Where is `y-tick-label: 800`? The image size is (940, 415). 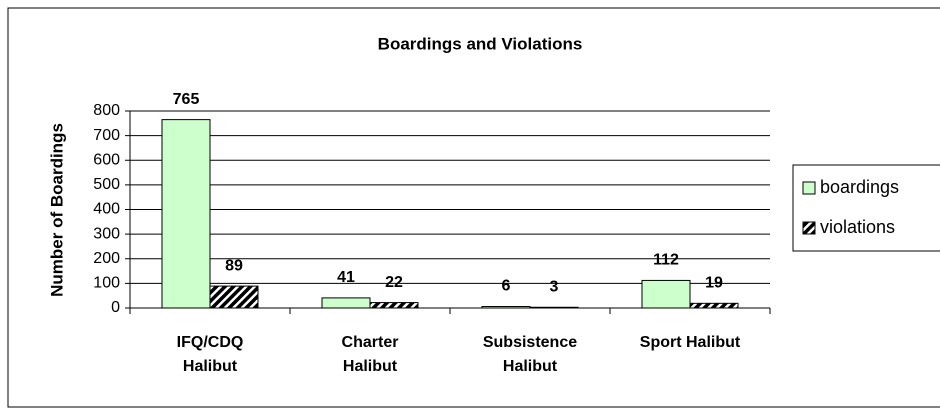 y-tick-label: 800 is located at coordinates (106, 110).